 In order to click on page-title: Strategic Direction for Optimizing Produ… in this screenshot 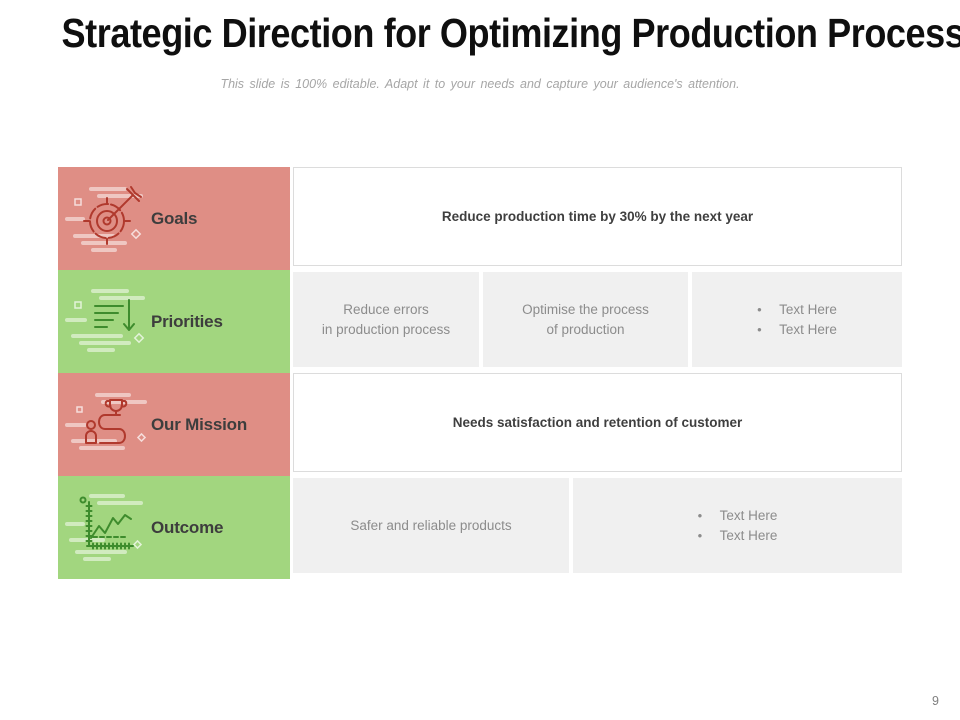, I will do `click(480, 33)`.